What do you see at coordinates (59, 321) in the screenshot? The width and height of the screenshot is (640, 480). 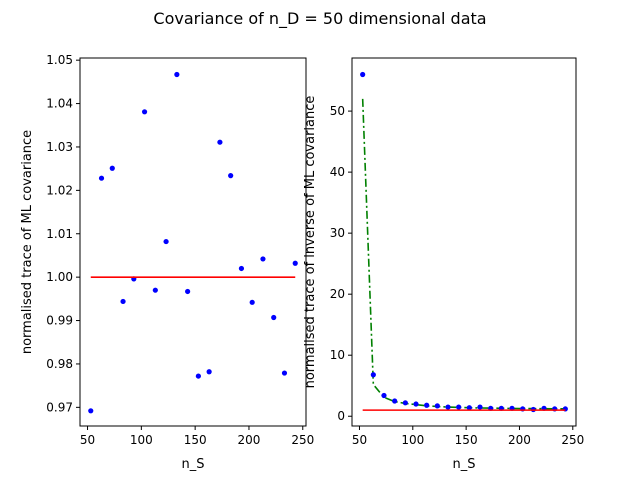 I see `y-tick-label: 0.99` at bounding box center [59, 321].